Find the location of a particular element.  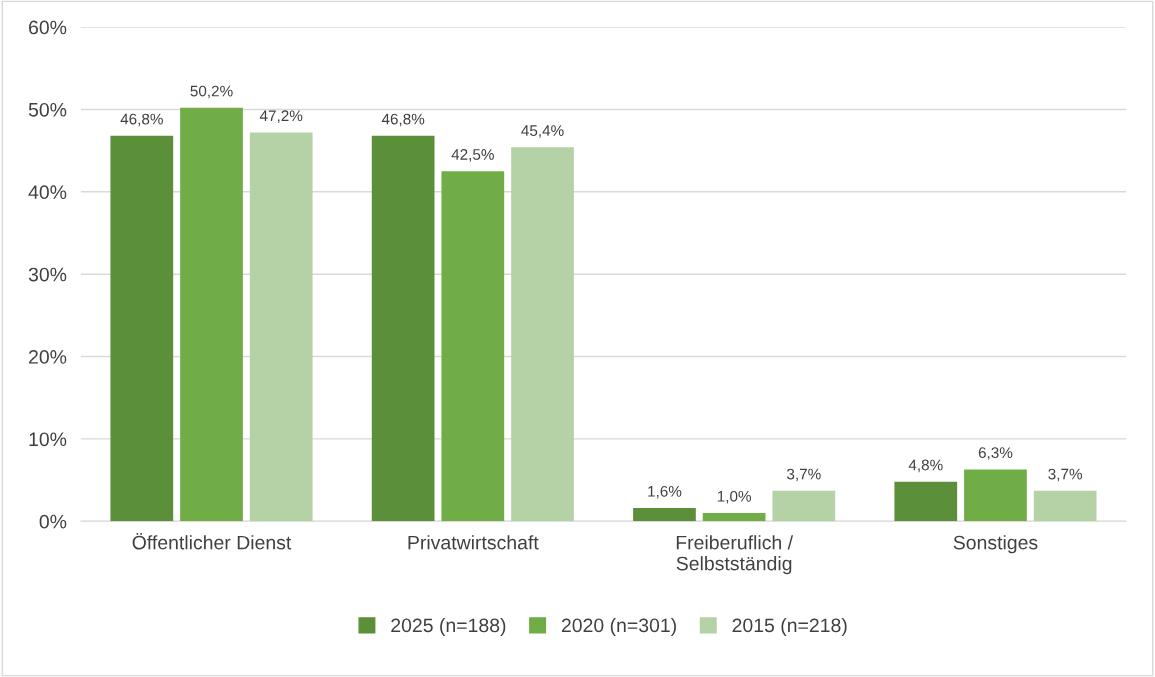

x-tick-label: Sonstiges is located at coordinates (995, 544).